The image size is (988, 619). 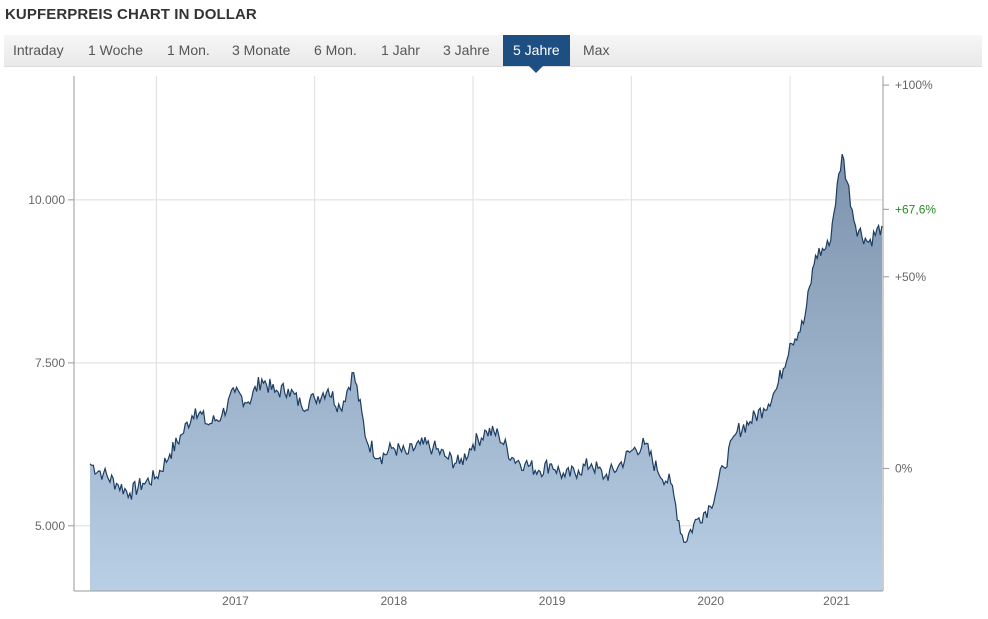 What do you see at coordinates (536, 54) in the screenshot?
I see `tab-5-jahre: 5 Jahre` at bounding box center [536, 54].